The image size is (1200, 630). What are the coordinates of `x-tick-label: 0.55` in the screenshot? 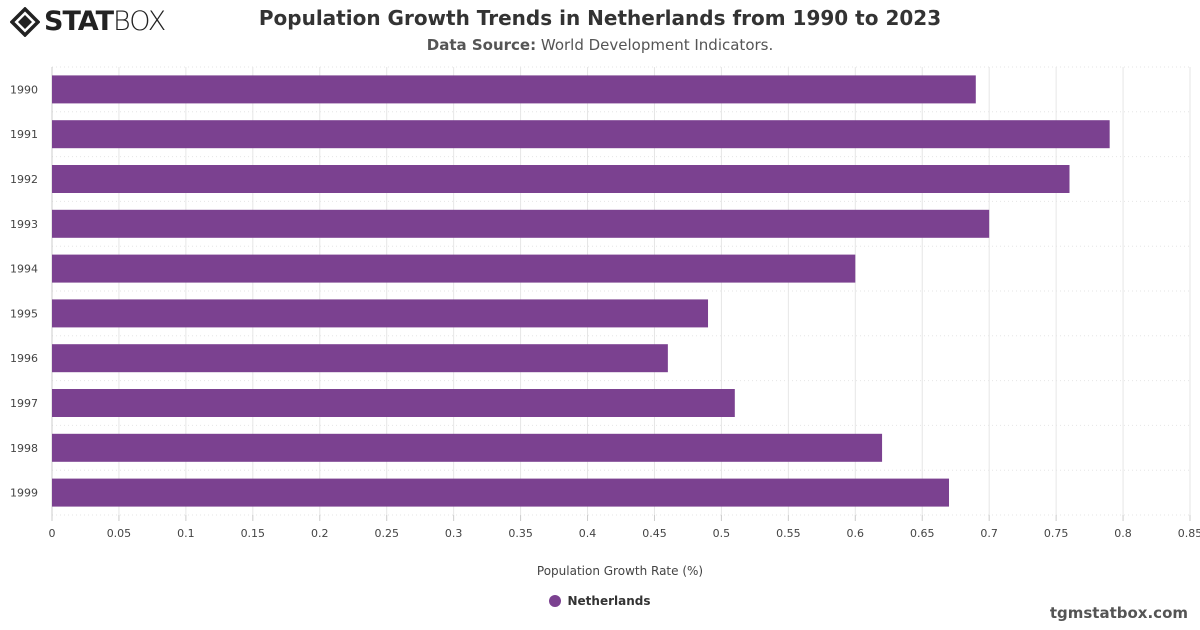 It's located at (788, 533).